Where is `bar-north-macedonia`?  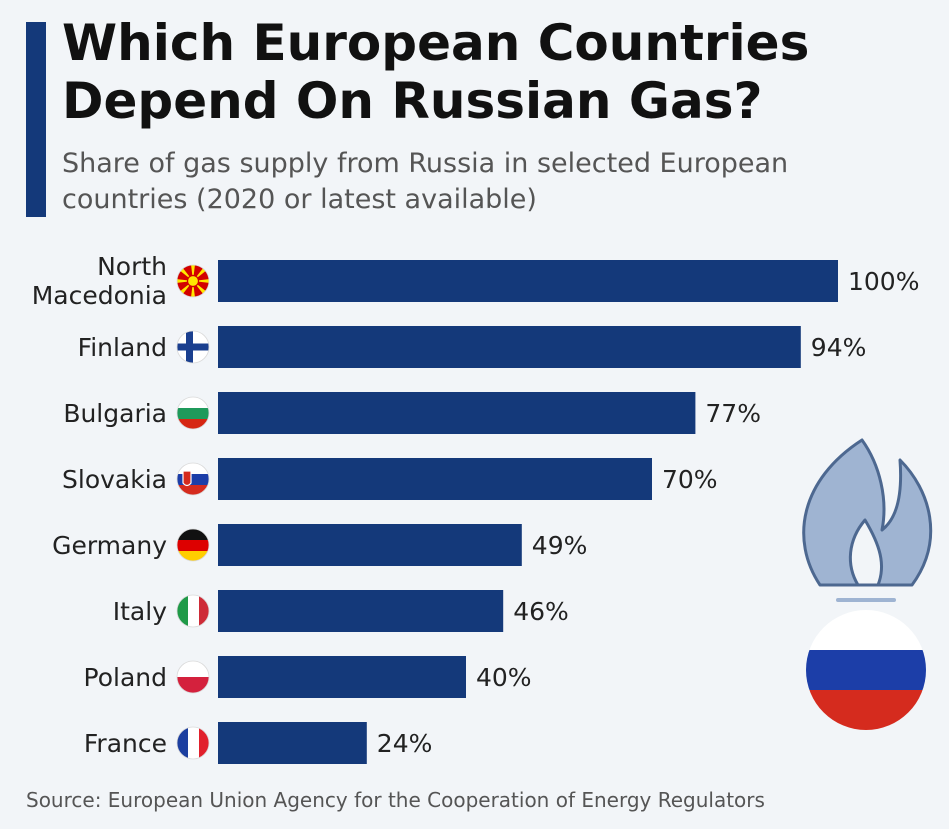 bar-north-macedonia is located at coordinates (528, 281).